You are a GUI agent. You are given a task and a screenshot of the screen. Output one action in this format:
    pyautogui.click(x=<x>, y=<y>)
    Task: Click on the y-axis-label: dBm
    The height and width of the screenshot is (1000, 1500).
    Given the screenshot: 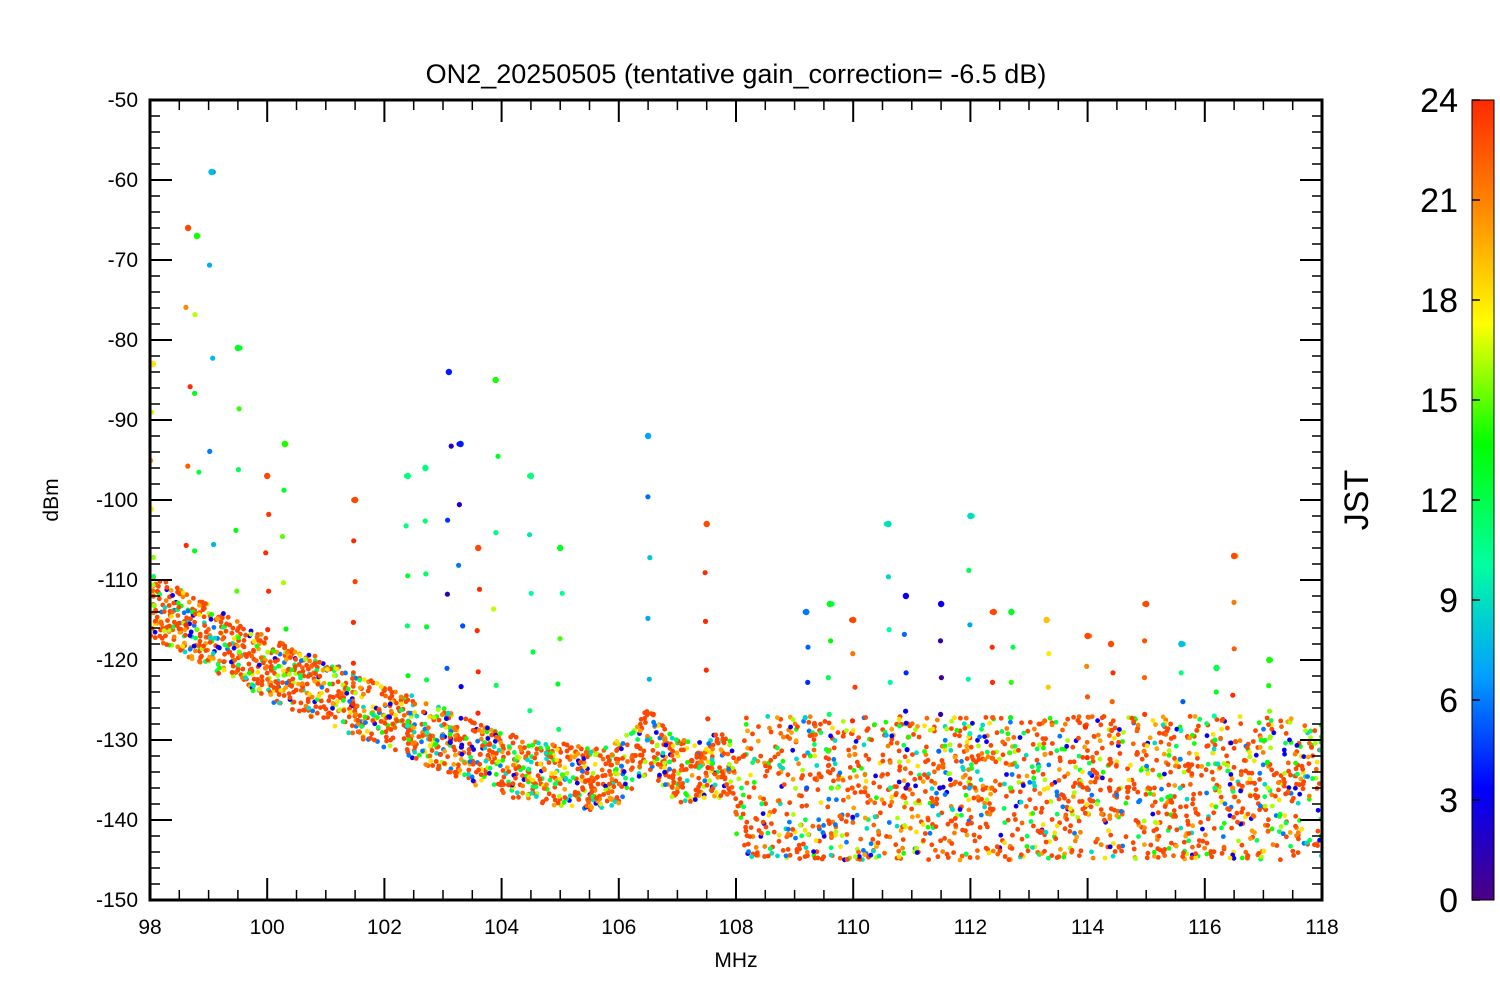 What is the action you would take?
    pyautogui.click(x=51, y=499)
    